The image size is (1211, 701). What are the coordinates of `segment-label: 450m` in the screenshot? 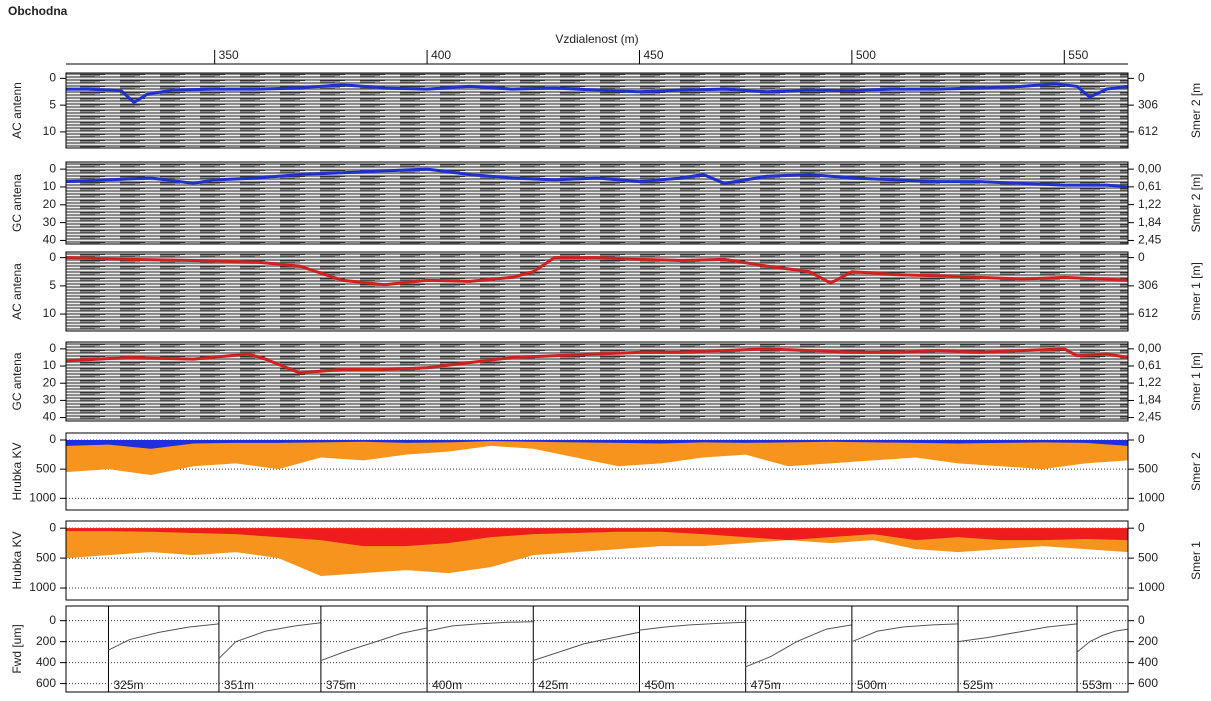 It's located at (659, 685).